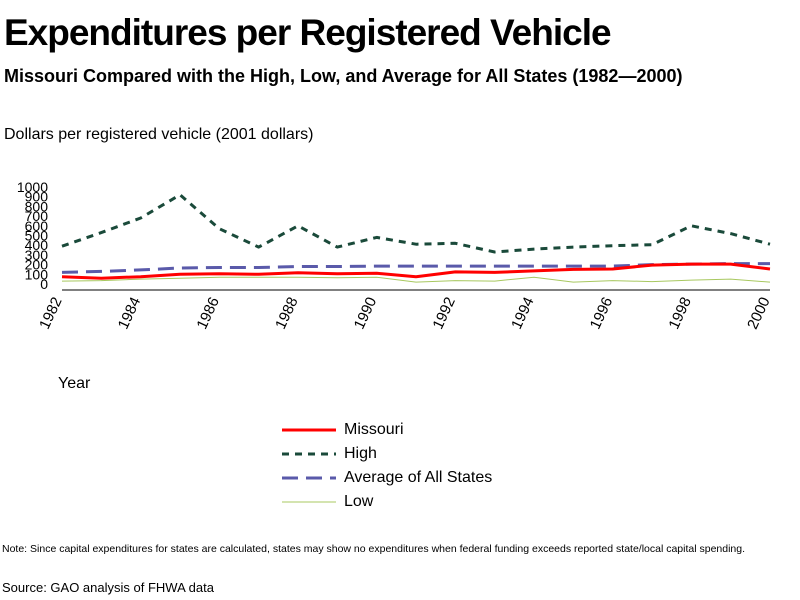 This screenshot has width=800, height=600. Describe the element at coordinates (387, 502) in the screenshot. I see `legend-item: Low` at that location.